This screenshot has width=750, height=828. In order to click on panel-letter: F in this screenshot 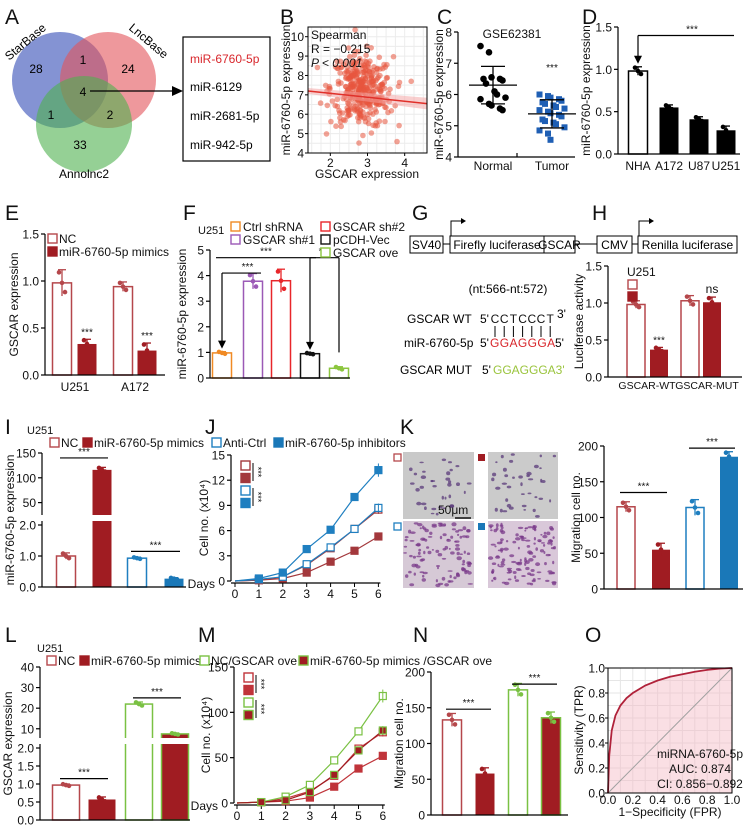, I will do `click(189, 213)`.